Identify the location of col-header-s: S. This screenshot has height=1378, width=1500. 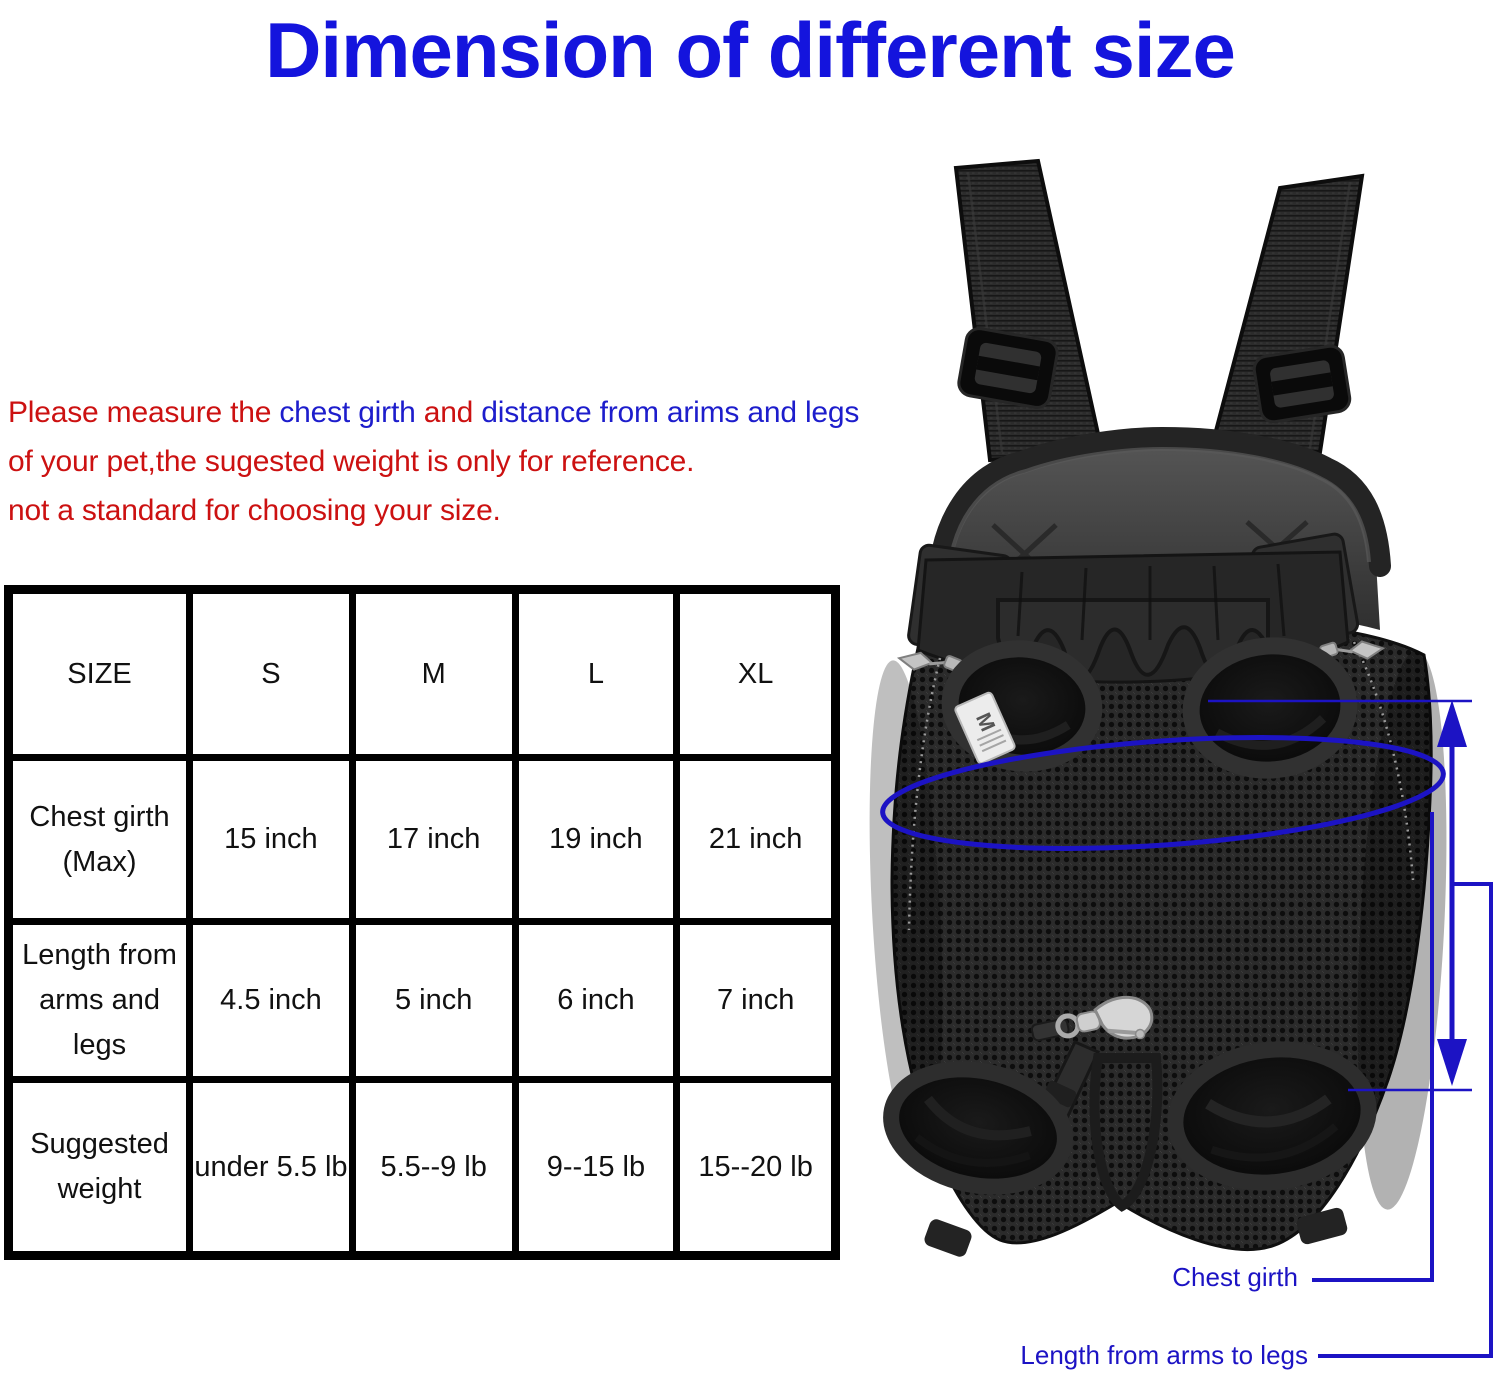
(271, 673).